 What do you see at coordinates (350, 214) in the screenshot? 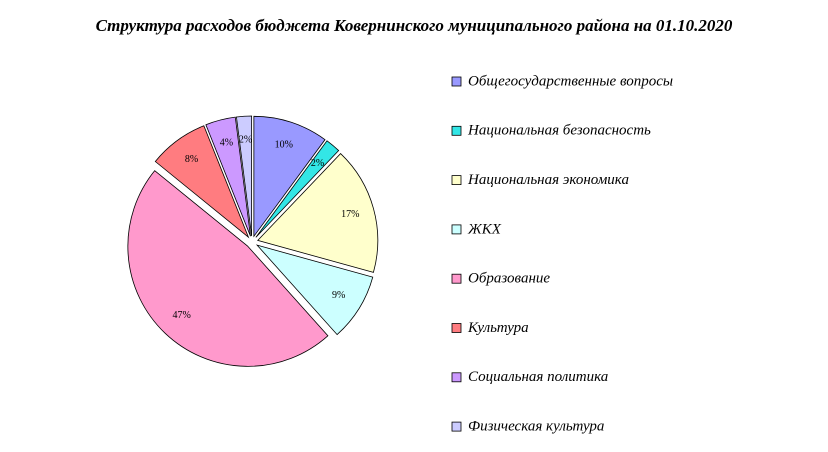
I see `data-label: 17%` at bounding box center [350, 214].